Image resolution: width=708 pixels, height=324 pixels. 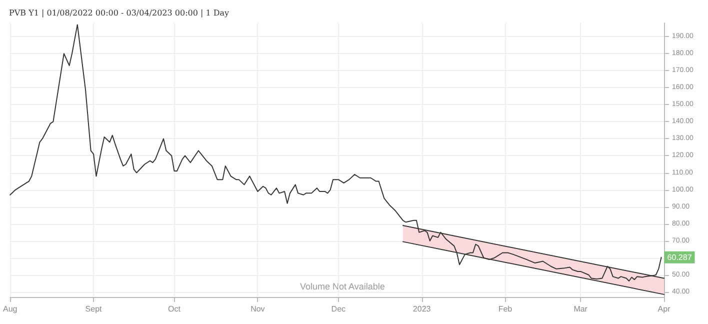 What do you see at coordinates (338, 309) in the screenshot?
I see `x-tick-label: Dec` at bounding box center [338, 309].